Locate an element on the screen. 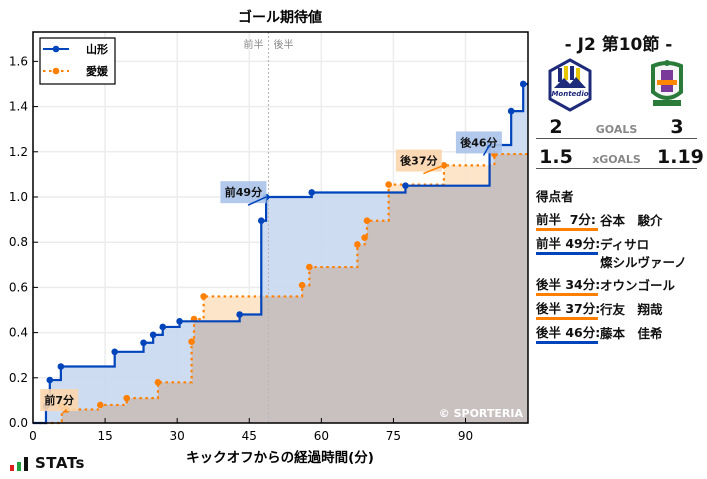  goals-label: GOALS is located at coordinates (616, 129).